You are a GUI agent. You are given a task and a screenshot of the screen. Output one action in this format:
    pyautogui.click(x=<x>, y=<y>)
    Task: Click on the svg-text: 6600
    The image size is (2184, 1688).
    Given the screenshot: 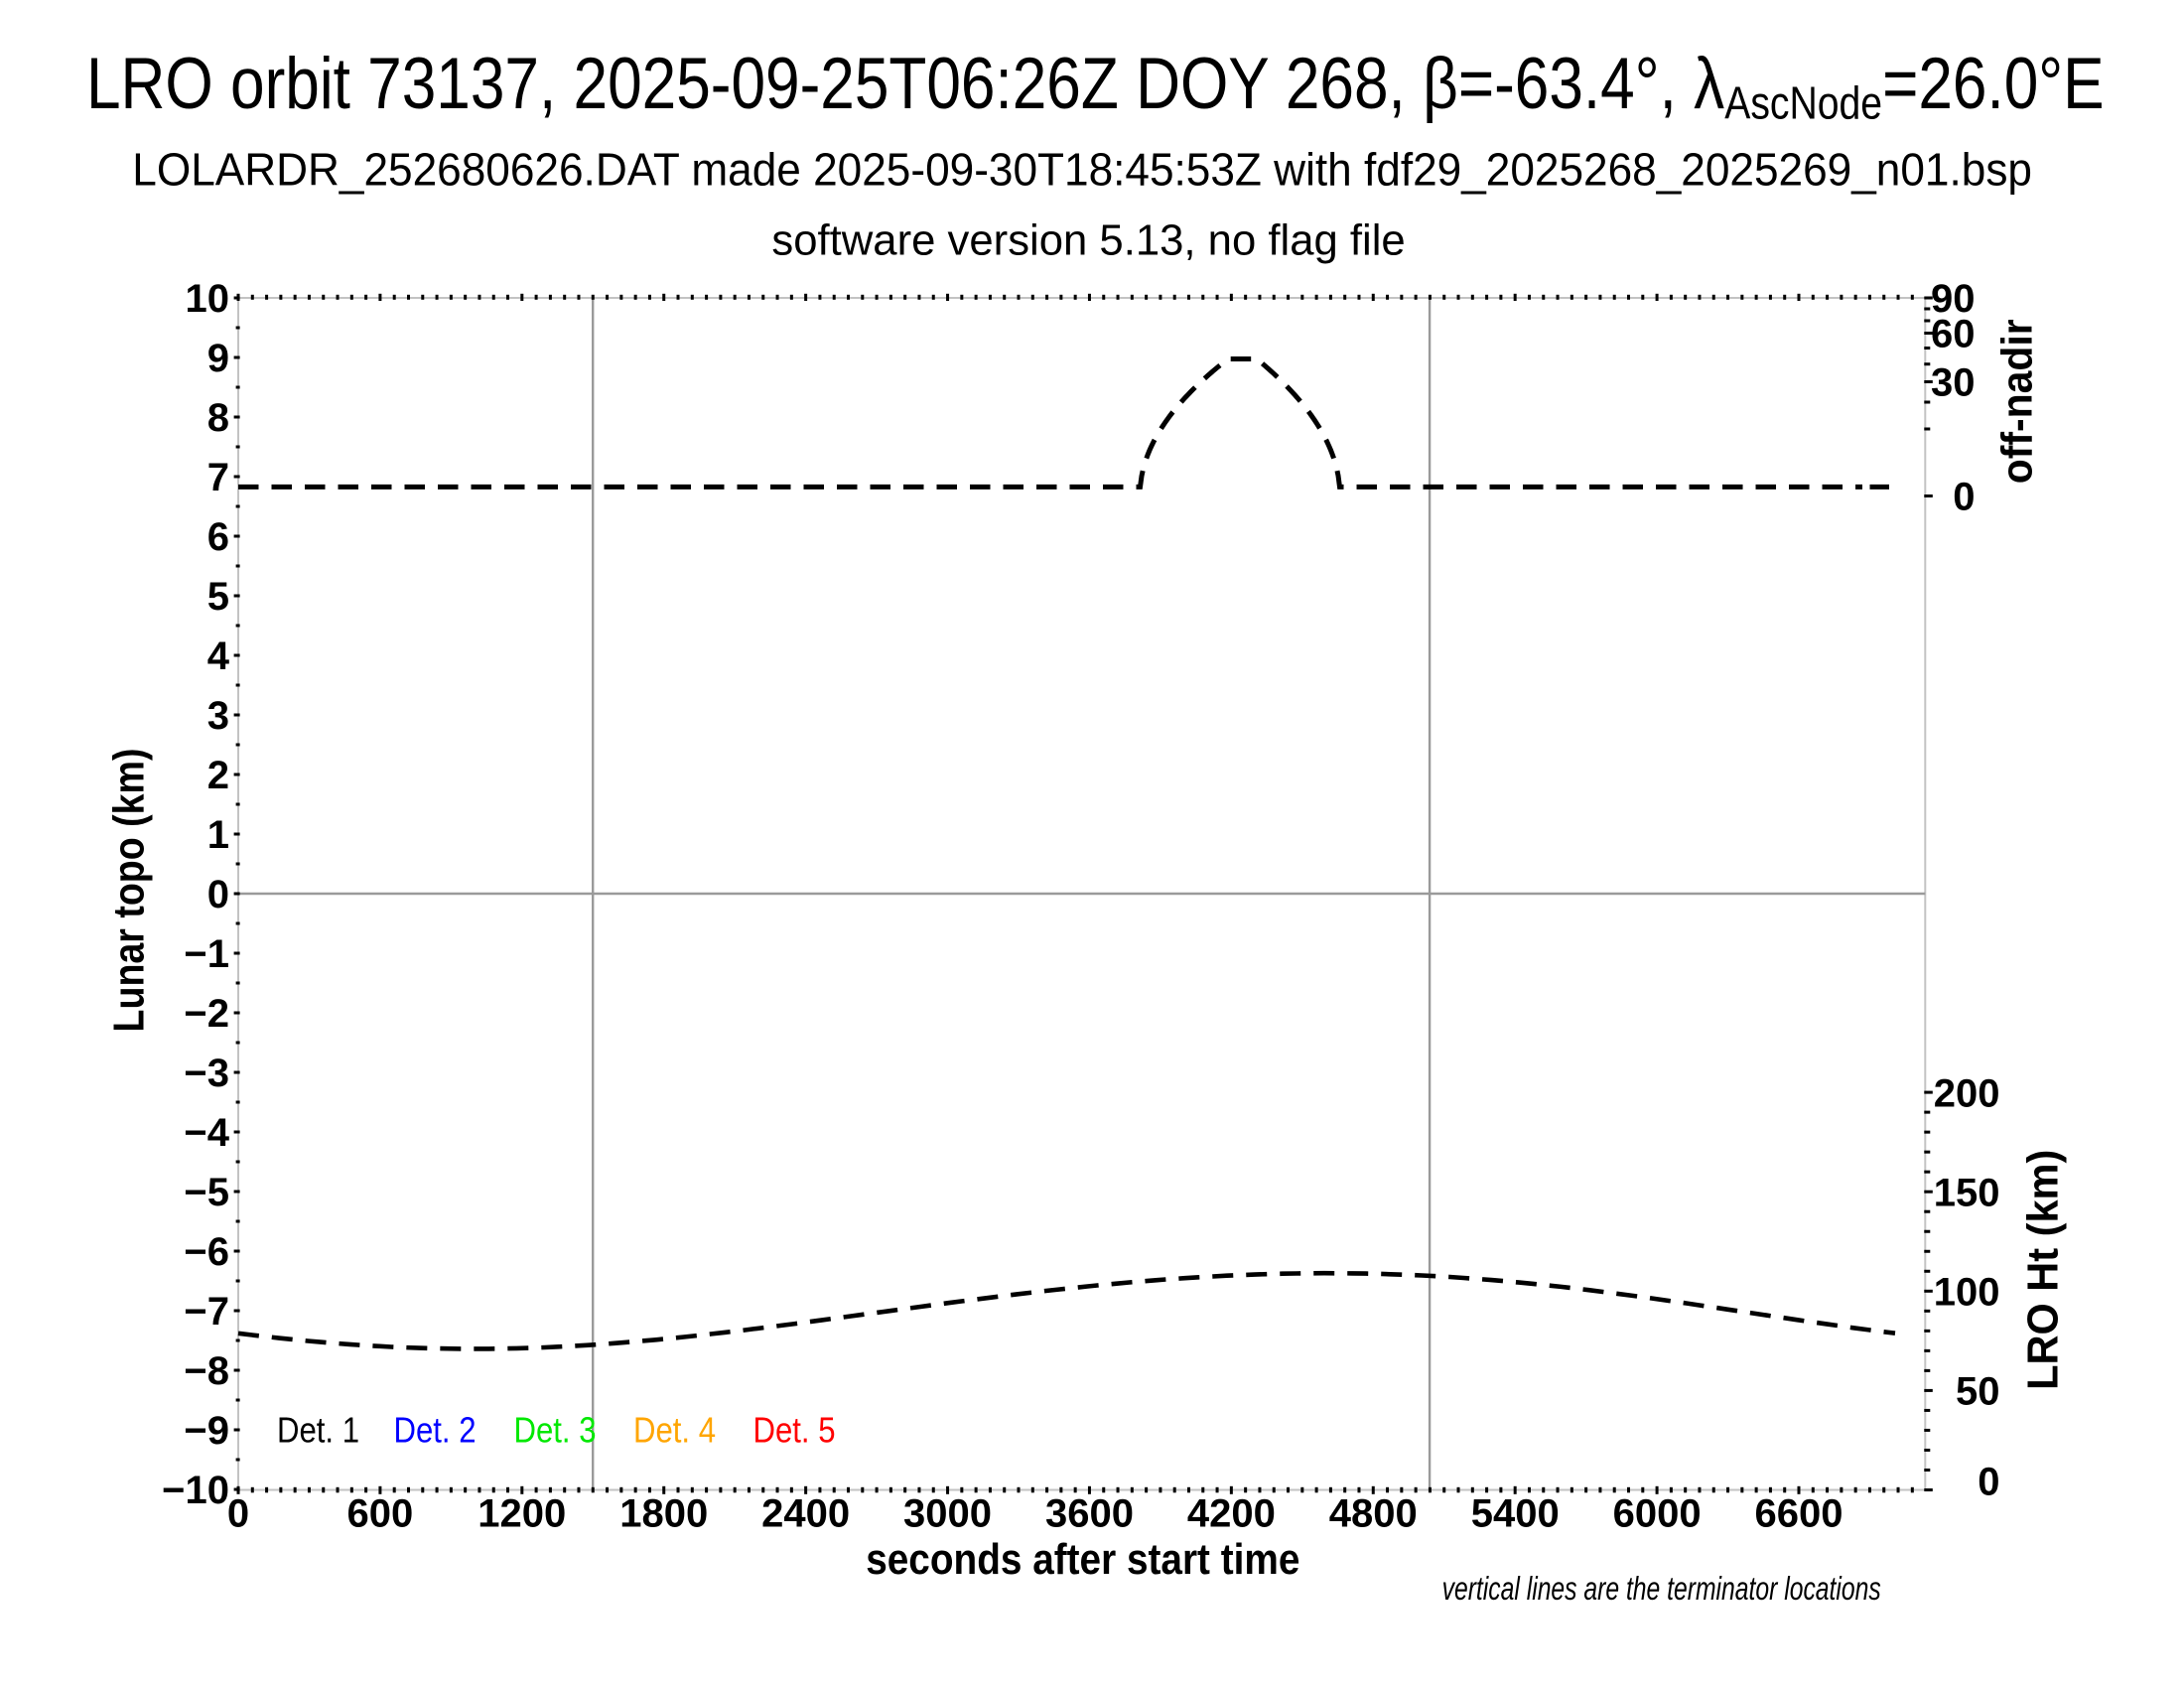 What is the action you would take?
    pyautogui.click(x=1799, y=1514)
    